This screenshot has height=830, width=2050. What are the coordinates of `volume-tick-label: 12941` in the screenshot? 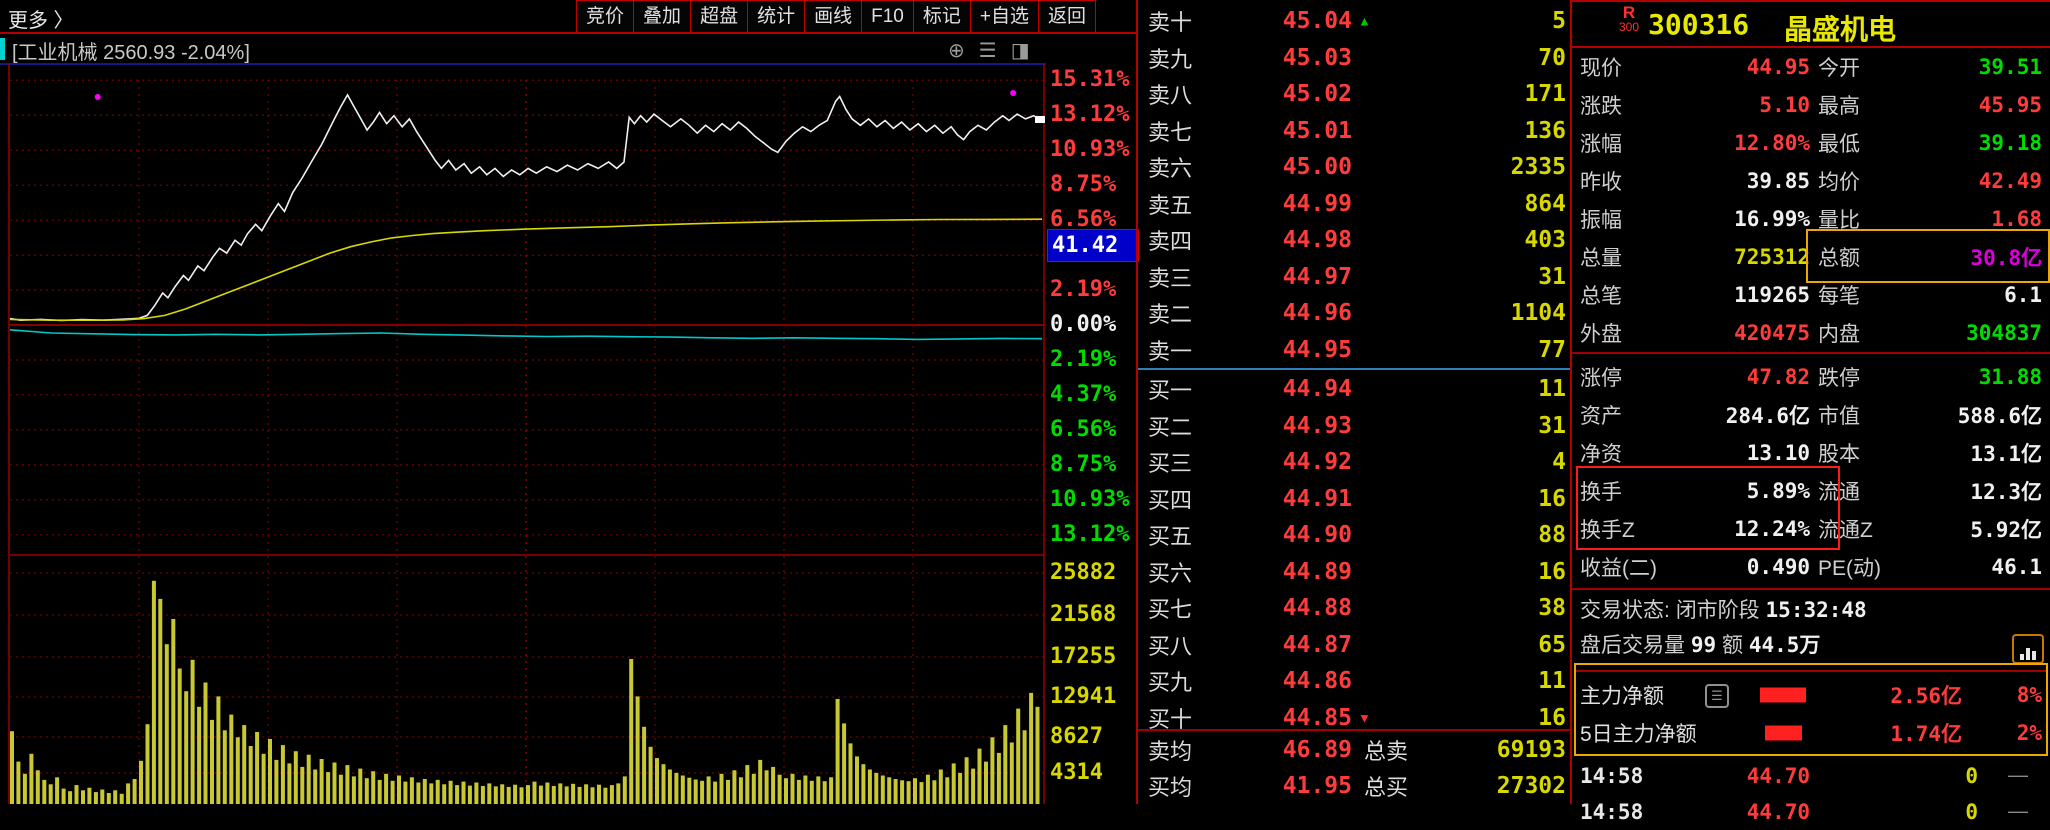 It's located at (1083, 696).